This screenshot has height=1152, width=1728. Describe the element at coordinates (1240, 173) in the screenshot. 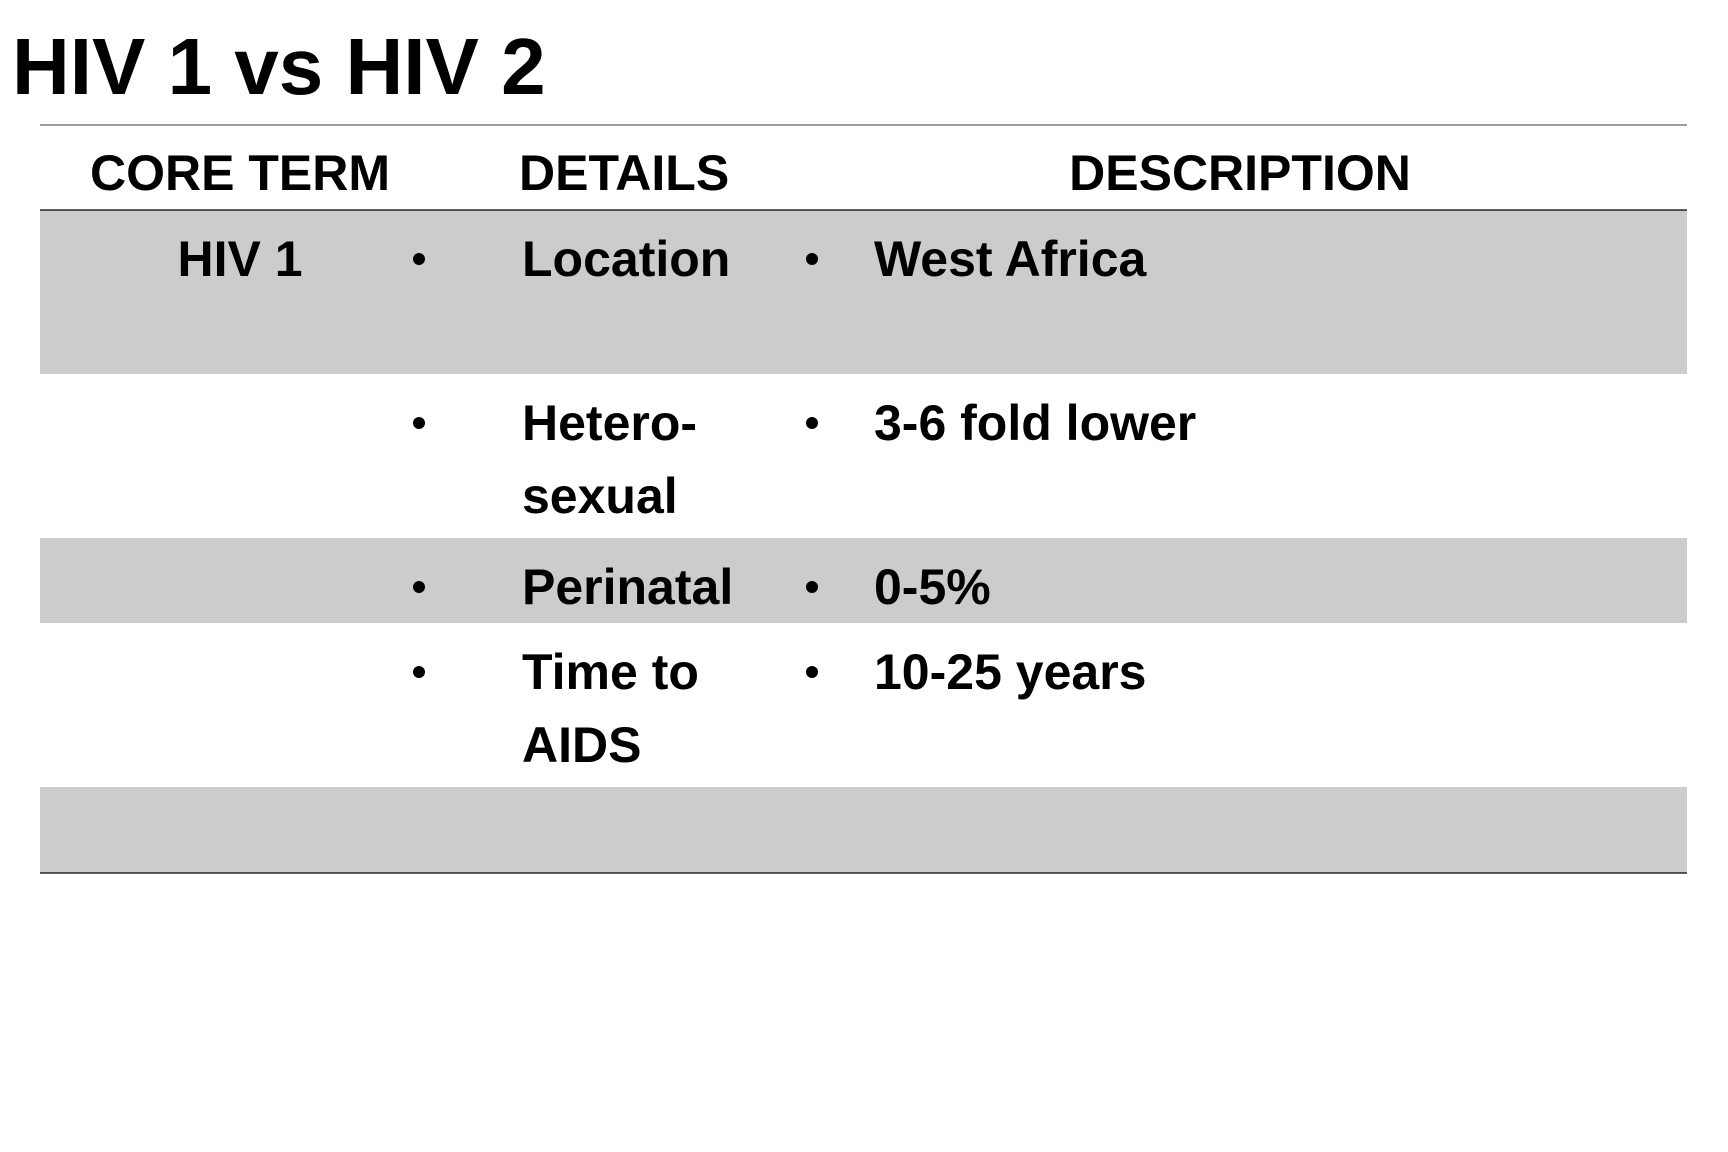

I see `column-header: DESCRIPTION` at that location.